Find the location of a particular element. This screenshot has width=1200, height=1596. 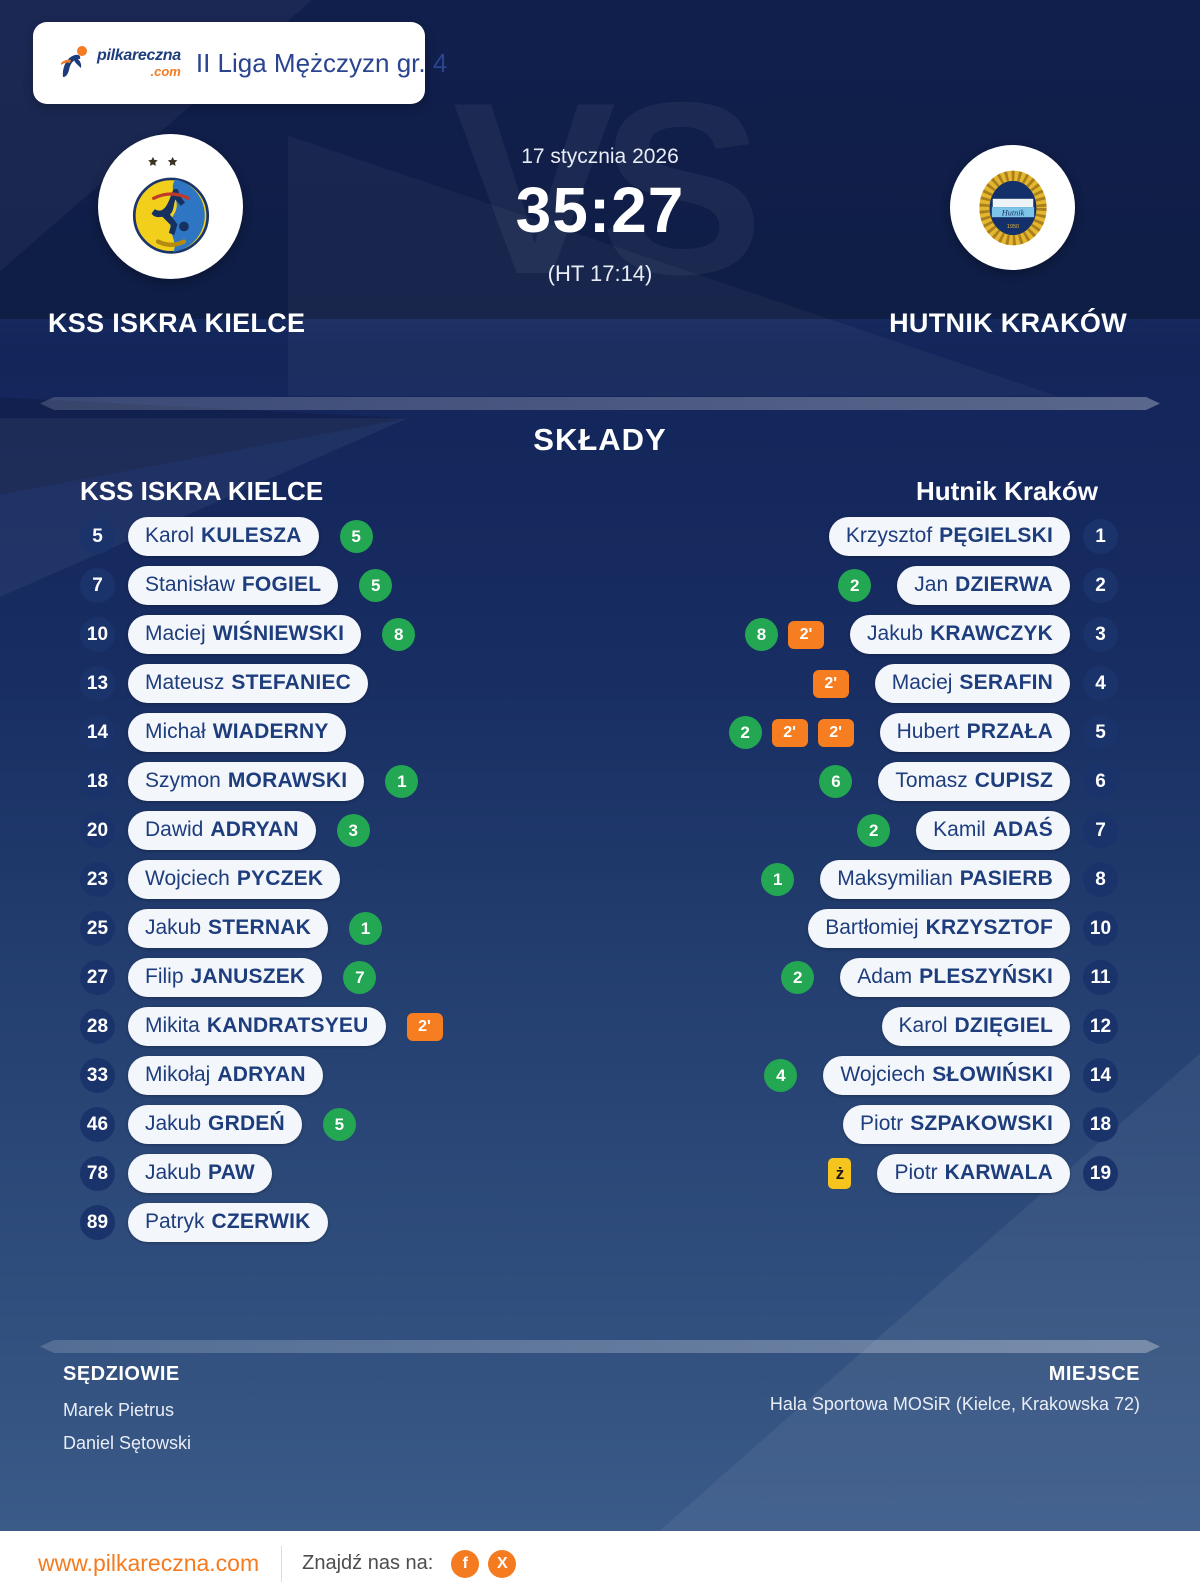

yellow-card-badge: ż is located at coordinates (840, 1173).